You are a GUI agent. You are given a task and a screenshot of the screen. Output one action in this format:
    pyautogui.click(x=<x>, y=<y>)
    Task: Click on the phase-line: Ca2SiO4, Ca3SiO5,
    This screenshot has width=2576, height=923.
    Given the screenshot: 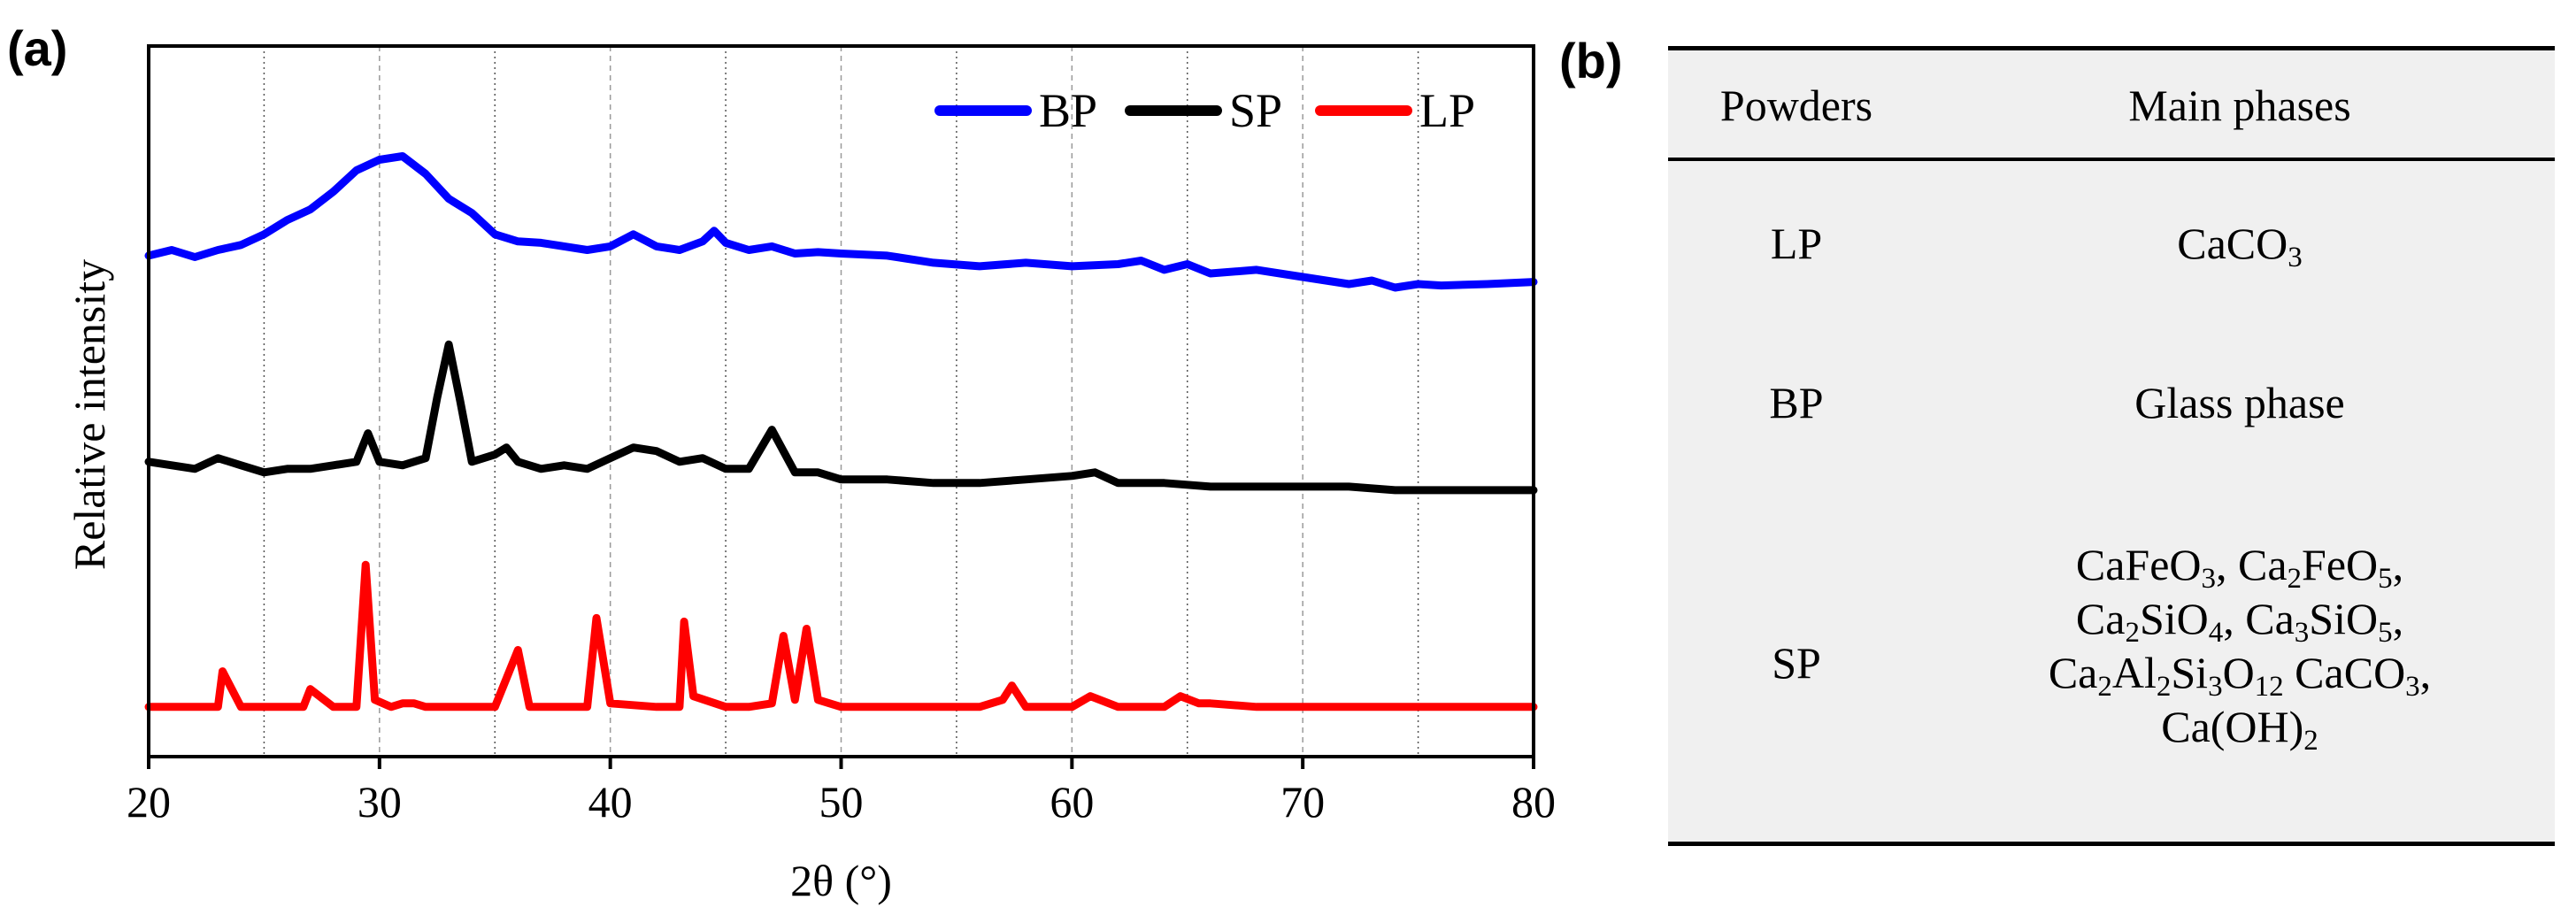 What is the action you would take?
    pyautogui.click(x=2239, y=622)
    